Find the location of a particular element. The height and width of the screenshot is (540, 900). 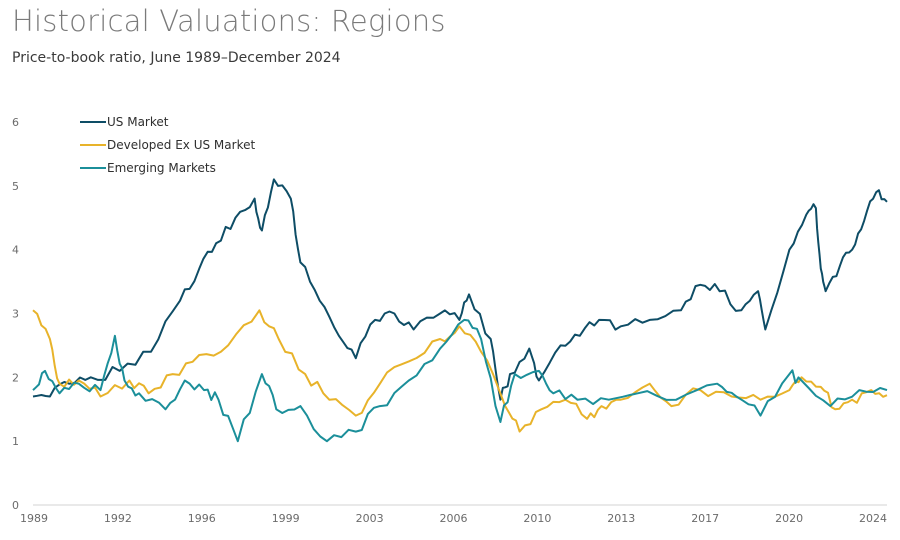

x-tick-label: 2013 is located at coordinates (621, 518).